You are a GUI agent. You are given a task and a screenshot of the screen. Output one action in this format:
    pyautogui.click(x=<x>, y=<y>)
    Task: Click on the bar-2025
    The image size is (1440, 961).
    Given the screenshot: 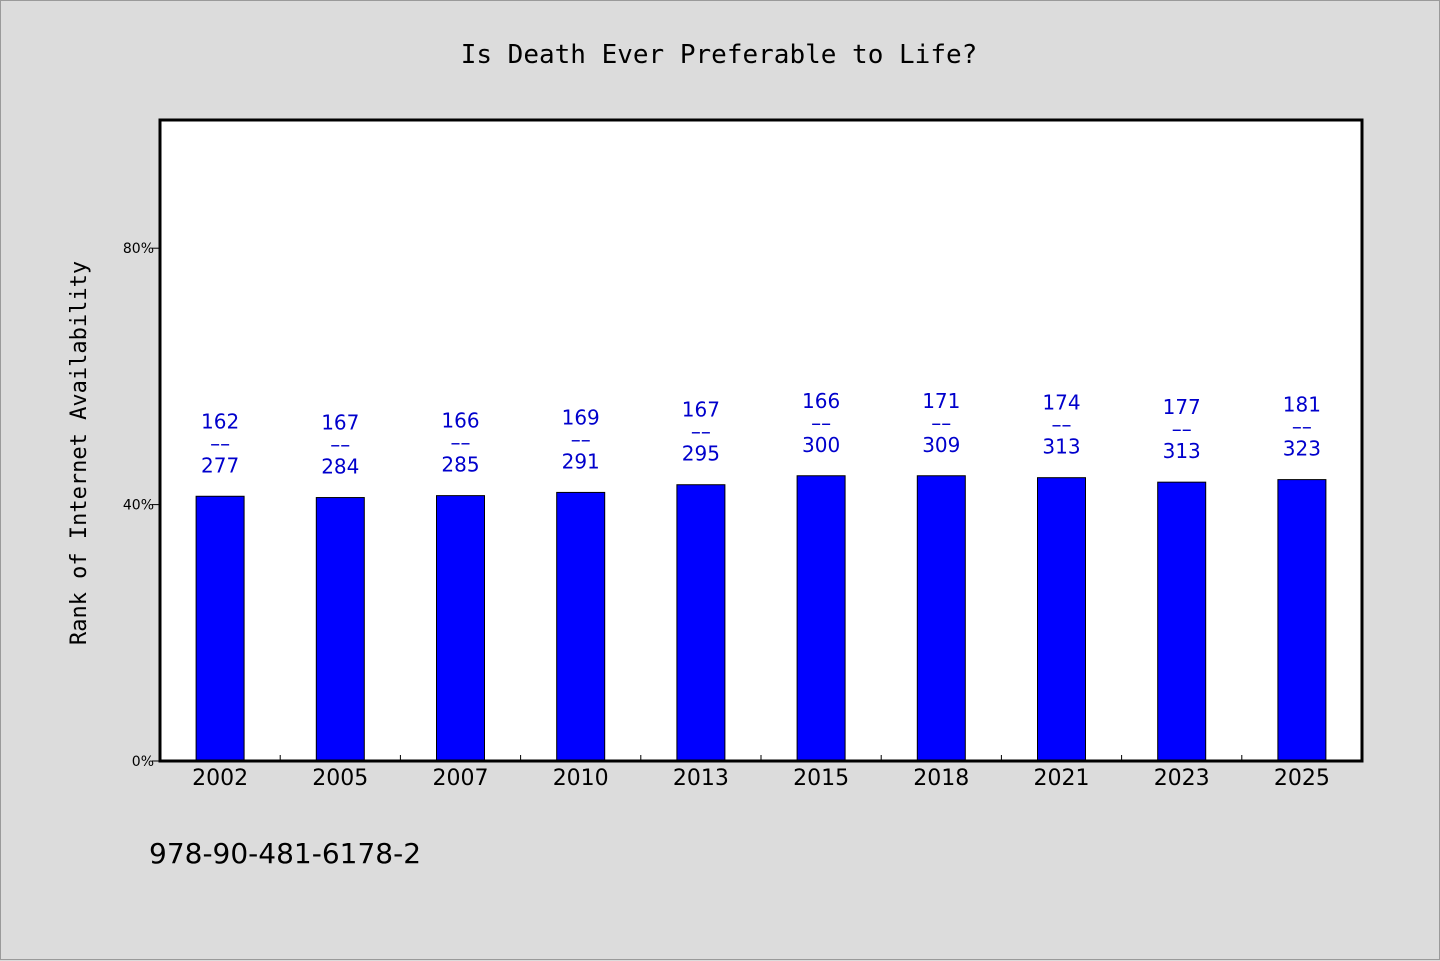 What is the action you would take?
    pyautogui.click(x=1302, y=620)
    